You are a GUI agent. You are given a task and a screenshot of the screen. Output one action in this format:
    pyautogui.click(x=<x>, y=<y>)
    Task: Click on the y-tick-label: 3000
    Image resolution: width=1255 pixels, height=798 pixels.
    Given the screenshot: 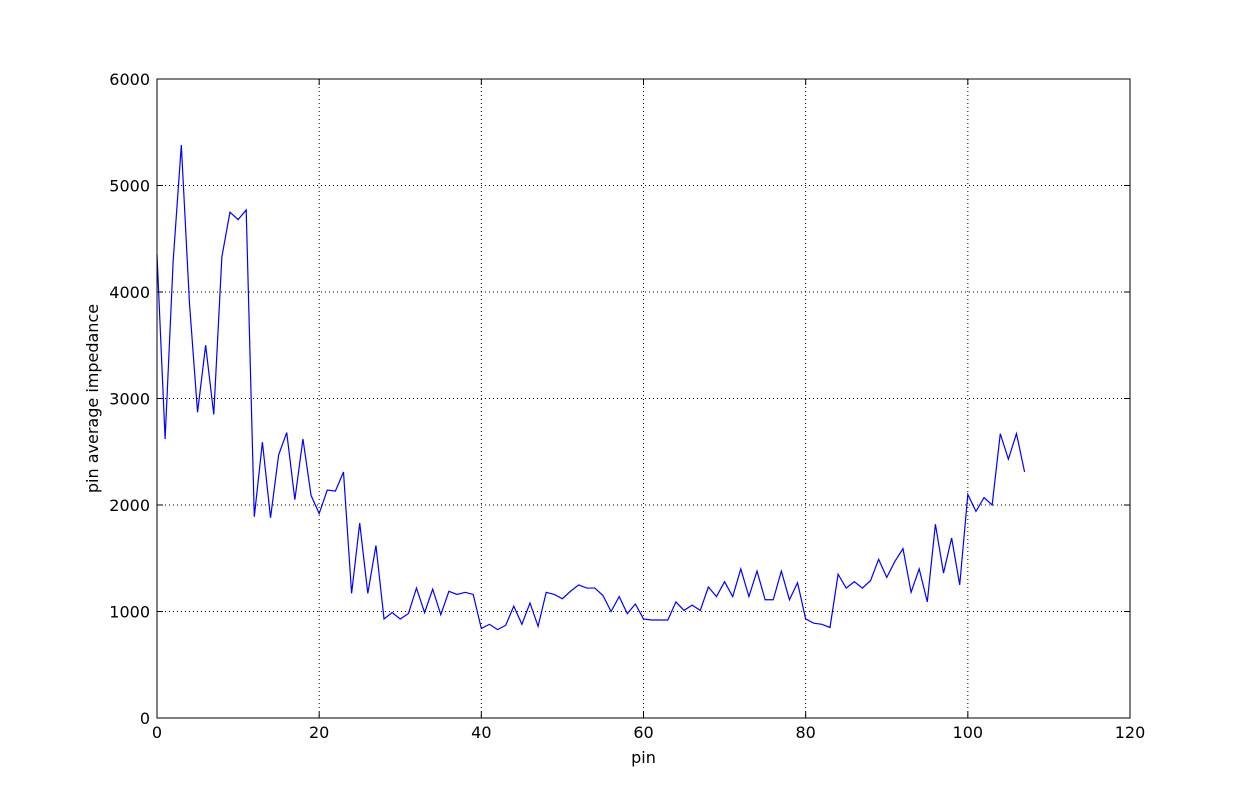 What is the action you would take?
    pyautogui.click(x=129, y=399)
    